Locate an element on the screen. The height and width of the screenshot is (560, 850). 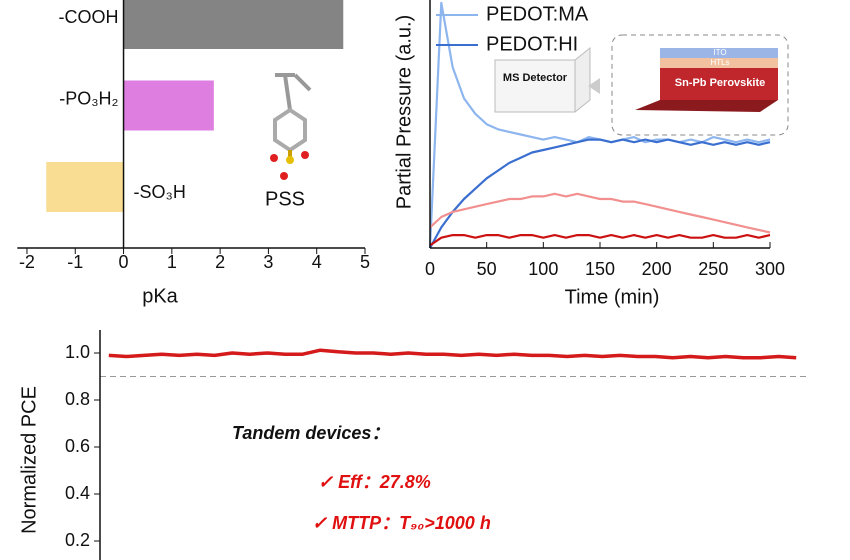
inset-label: MS Detector is located at coordinates (535, 78).